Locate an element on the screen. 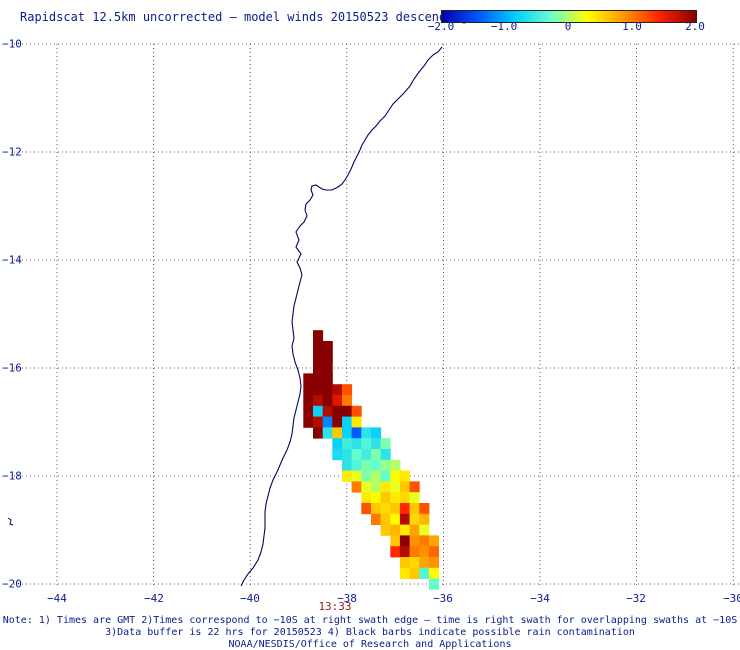  colorbar is located at coordinates (569, 16).